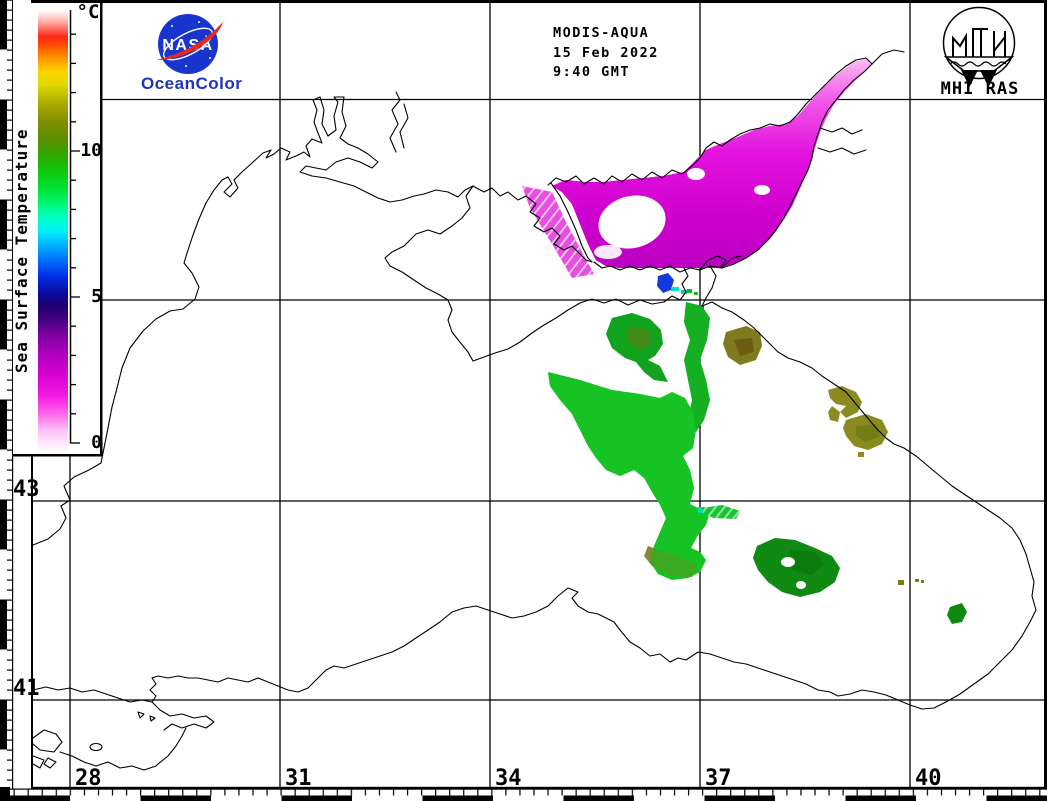 The height and width of the screenshot is (801, 1051). I want to click on date-label: 15 Feb 2022, so click(606, 52).